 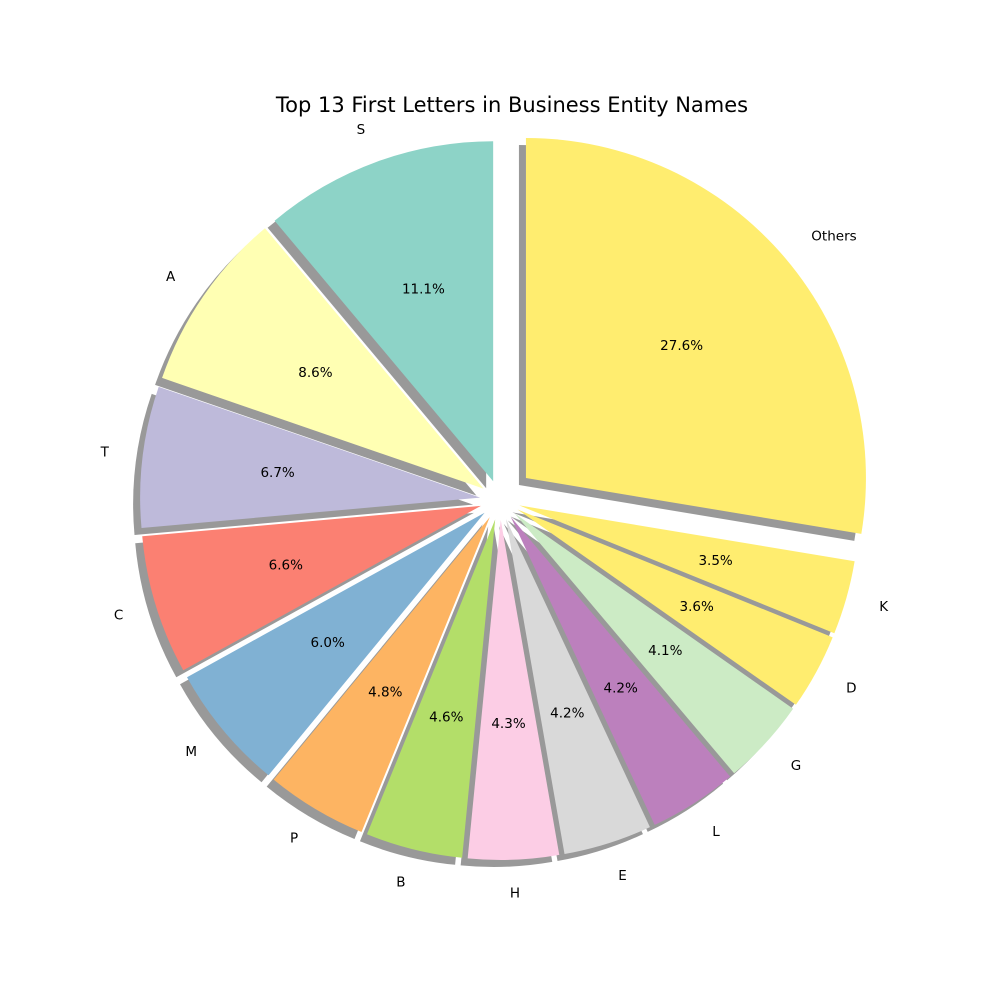 I want to click on slice-label-b: B, so click(x=400, y=883).